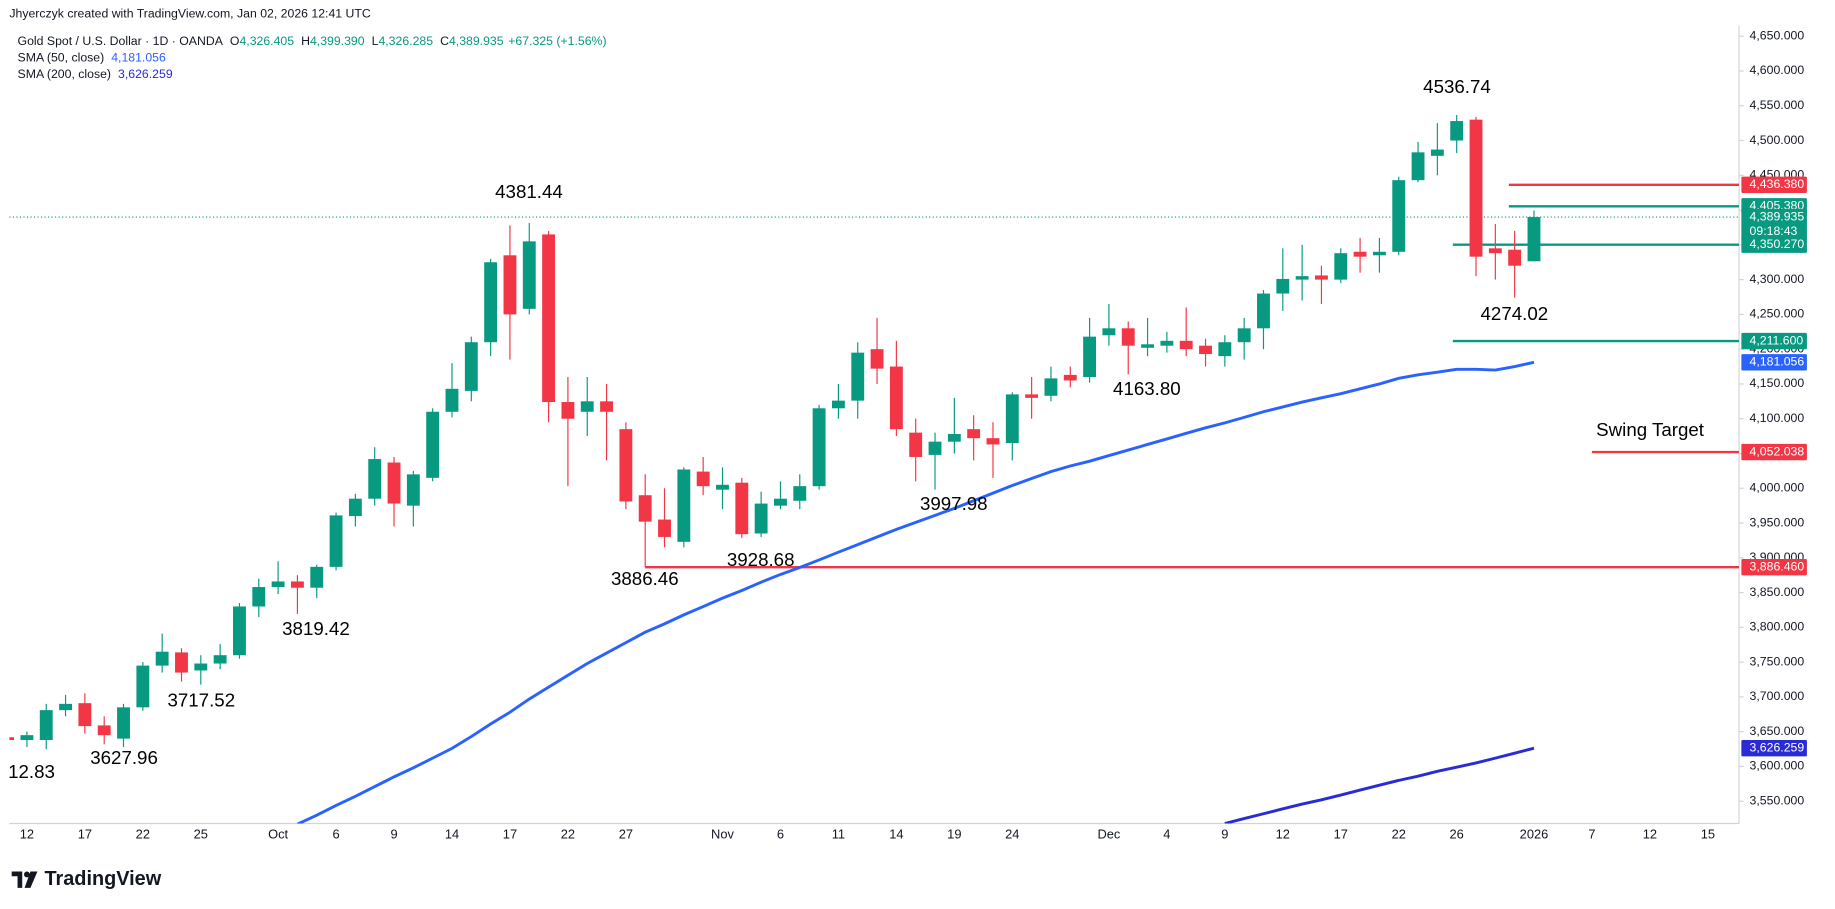 The image size is (1835, 909). I want to click on x-tick-label: 26, so click(1457, 834).